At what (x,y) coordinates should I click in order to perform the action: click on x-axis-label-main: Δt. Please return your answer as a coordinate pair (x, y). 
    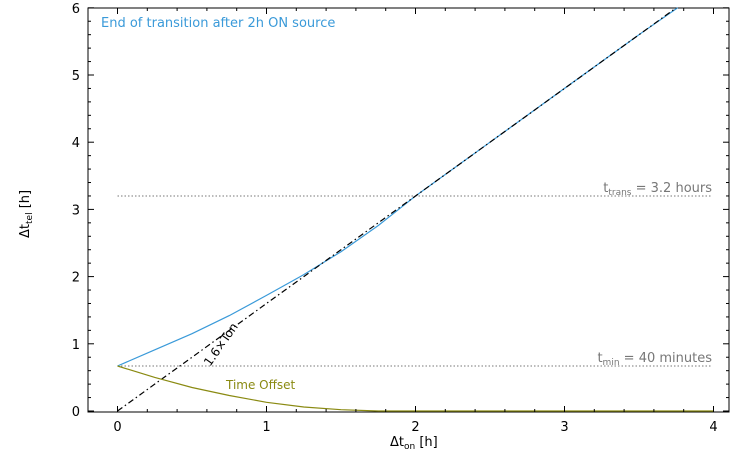
    Looking at the image, I should click on (397, 442).